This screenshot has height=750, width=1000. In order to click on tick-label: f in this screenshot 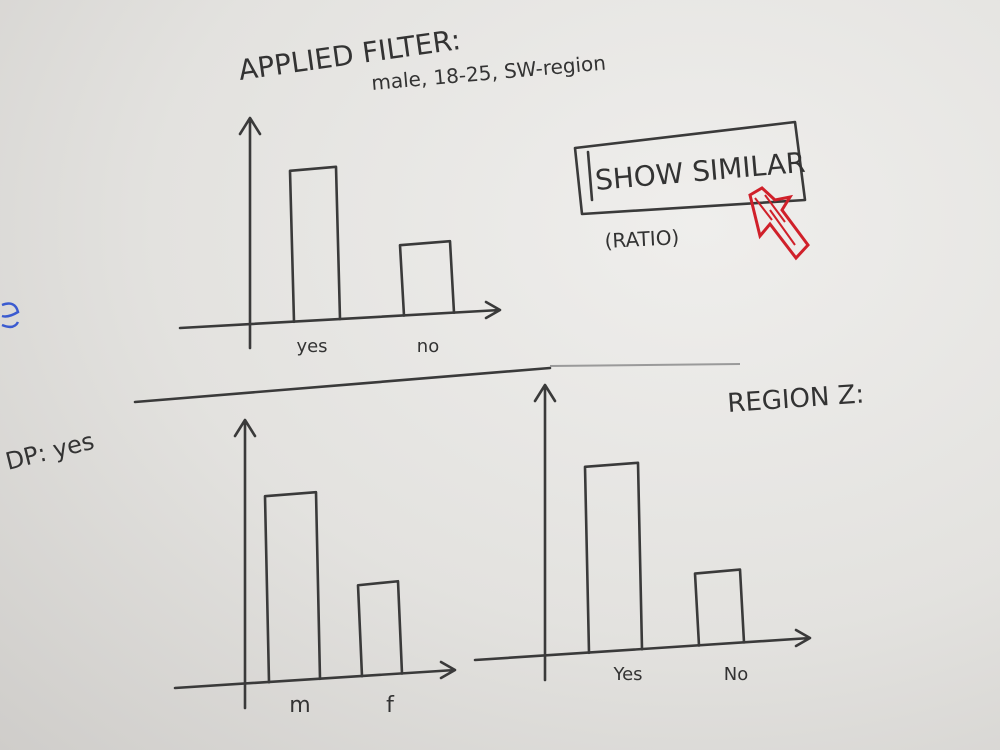, I will do `click(390, 705)`.